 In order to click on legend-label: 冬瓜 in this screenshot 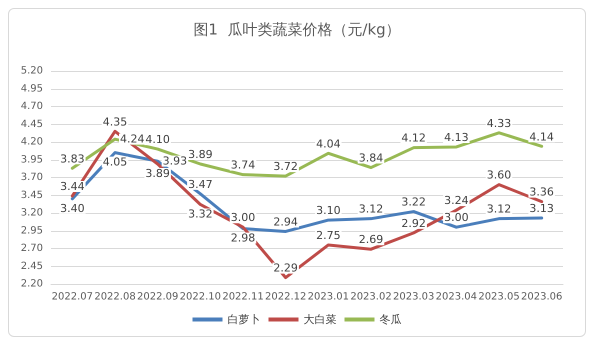, I will do `click(391, 319)`.